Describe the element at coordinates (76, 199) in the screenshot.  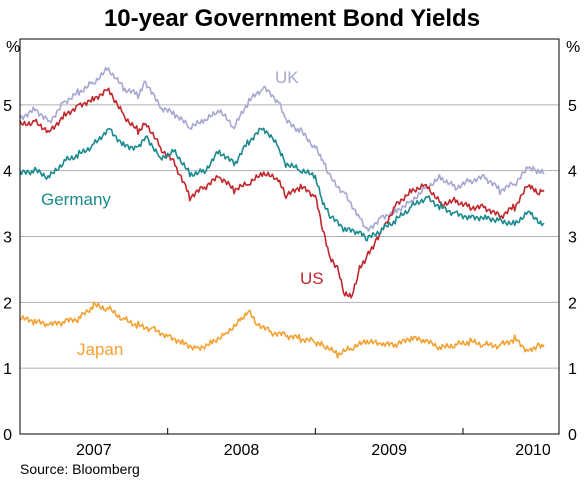
I see `series-label-germany: Germany` at that location.